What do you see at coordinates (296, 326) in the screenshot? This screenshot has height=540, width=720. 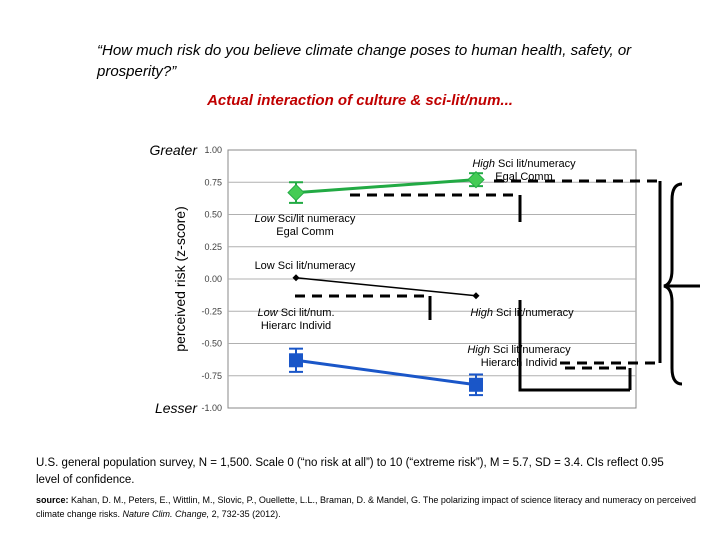 I see `point-annotation-group: Hierarc Individ` at bounding box center [296, 326].